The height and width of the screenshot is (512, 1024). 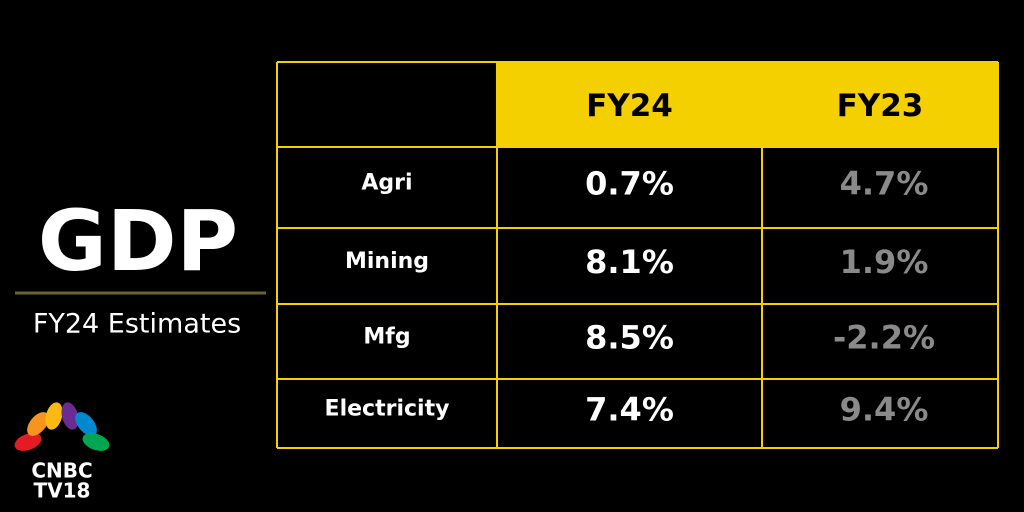 I want to click on cell-value: 1.9%, so click(x=884, y=262).